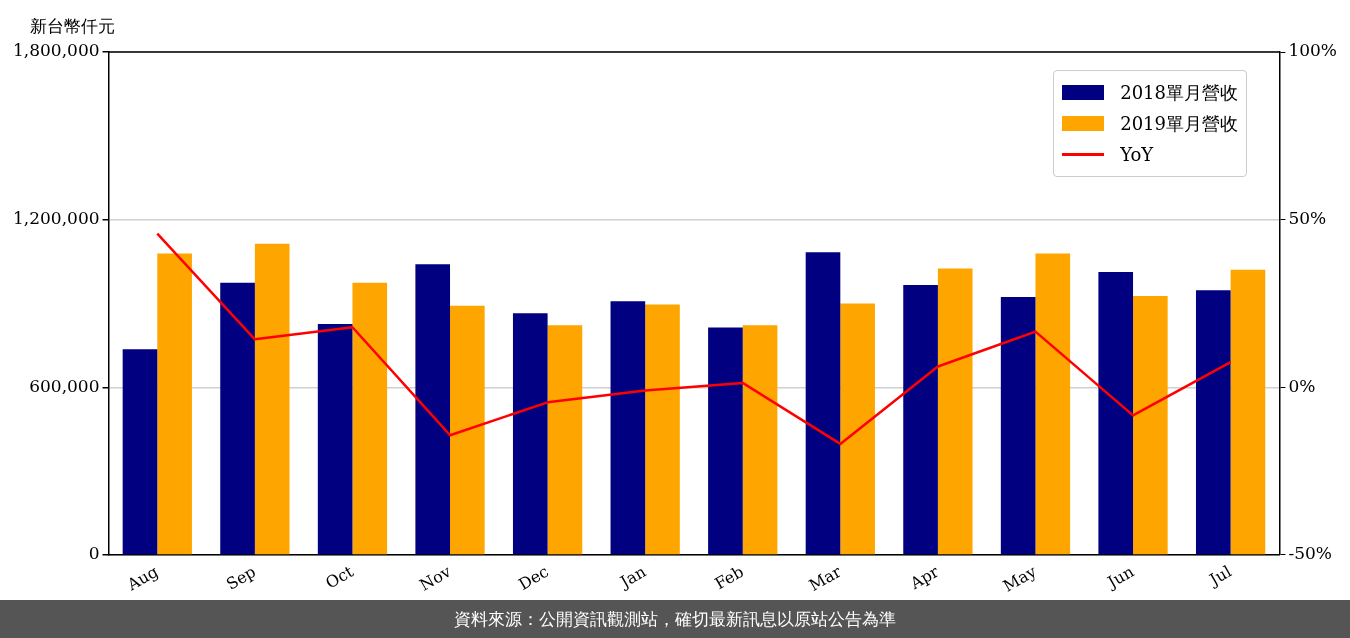 This screenshot has width=1350, height=638. Describe the element at coordinates (825, 578) in the screenshot. I see `x-tick-label: Mar` at that location.